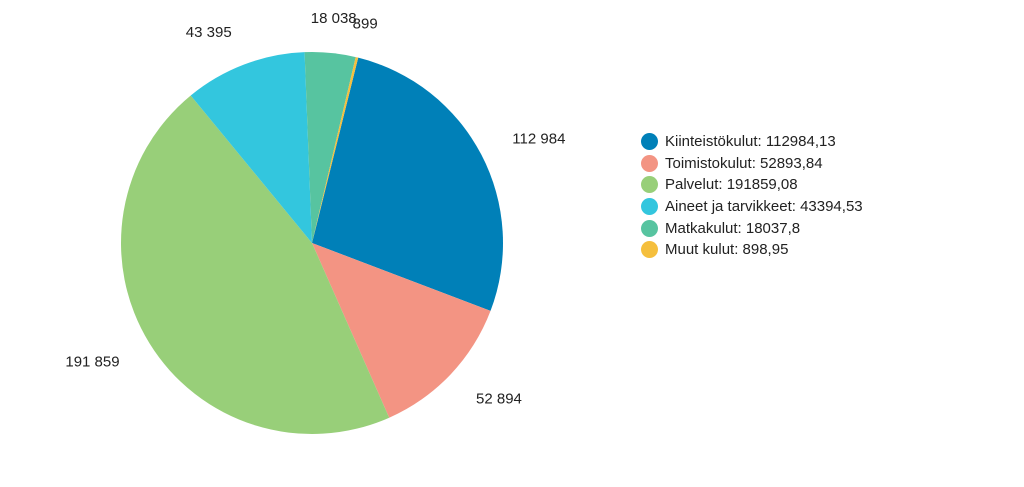 The width and height of the screenshot is (1024, 487). I want to click on slice-value-label-0: 112 984, so click(538, 138).